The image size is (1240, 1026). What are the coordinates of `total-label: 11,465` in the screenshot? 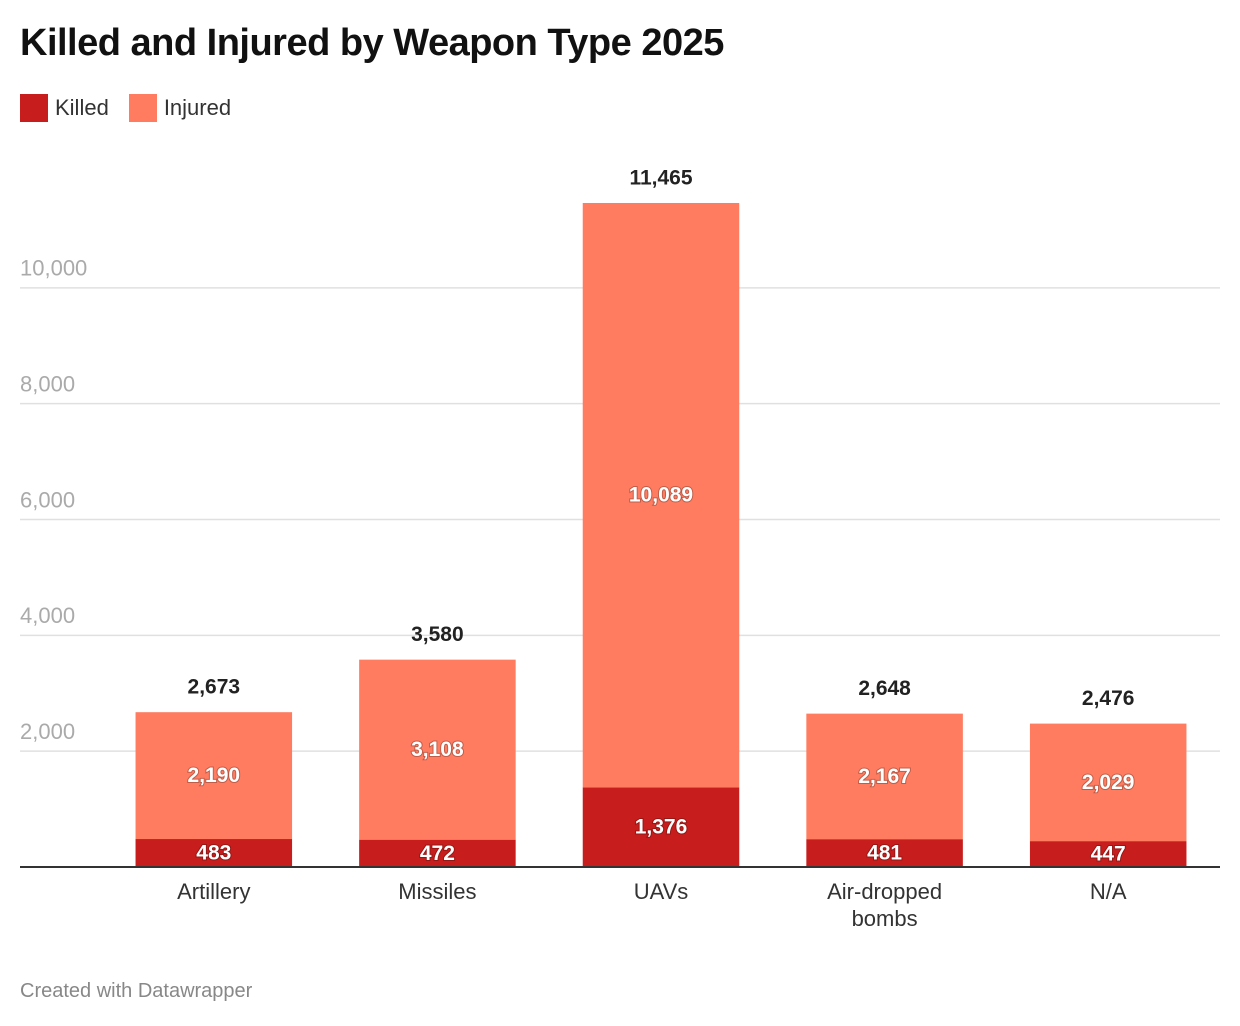 It's located at (660, 178).